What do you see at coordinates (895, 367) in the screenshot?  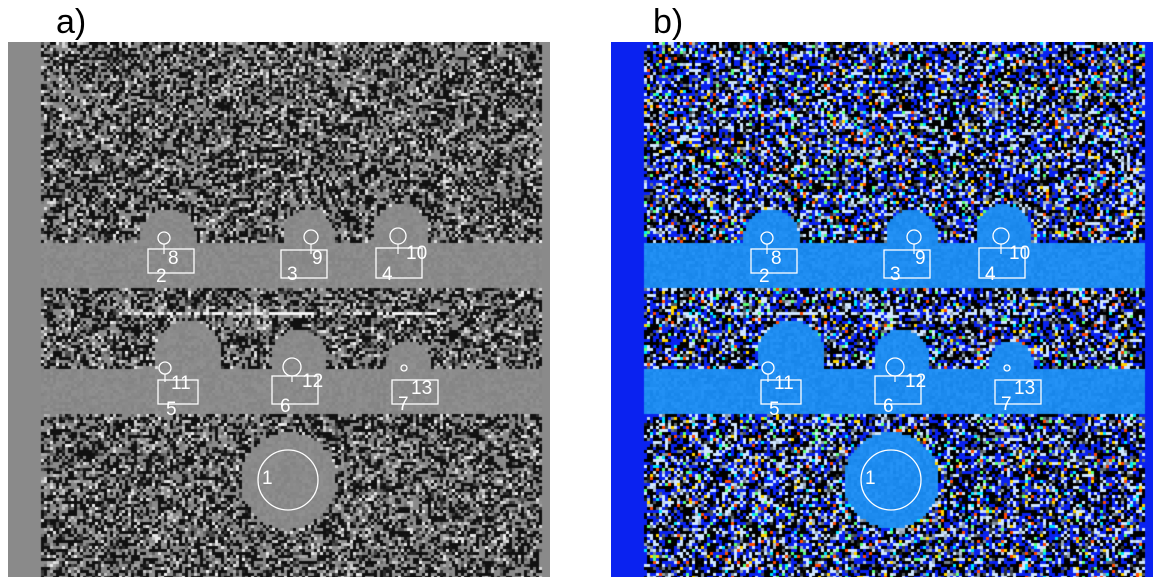 I see `jet-roi-12-circle` at bounding box center [895, 367].